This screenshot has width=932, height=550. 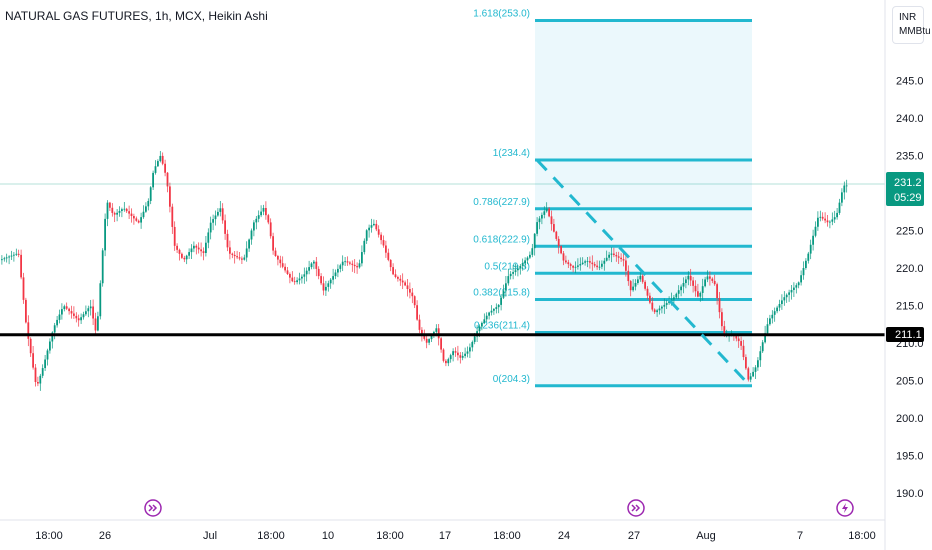 I want to click on level-price-value: 211.1, so click(x=908, y=335).